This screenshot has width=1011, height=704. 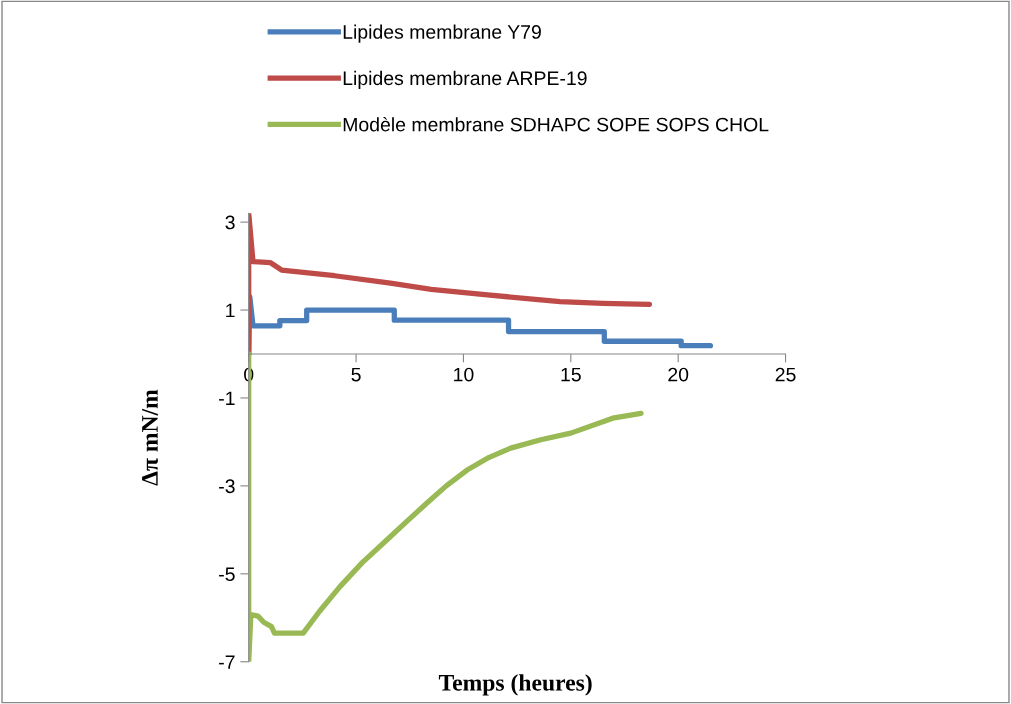 What do you see at coordinates (442, 33) in the screenshot?
I see `legend-label: Lipides membrane Y79` at bounding box center [442, 33].